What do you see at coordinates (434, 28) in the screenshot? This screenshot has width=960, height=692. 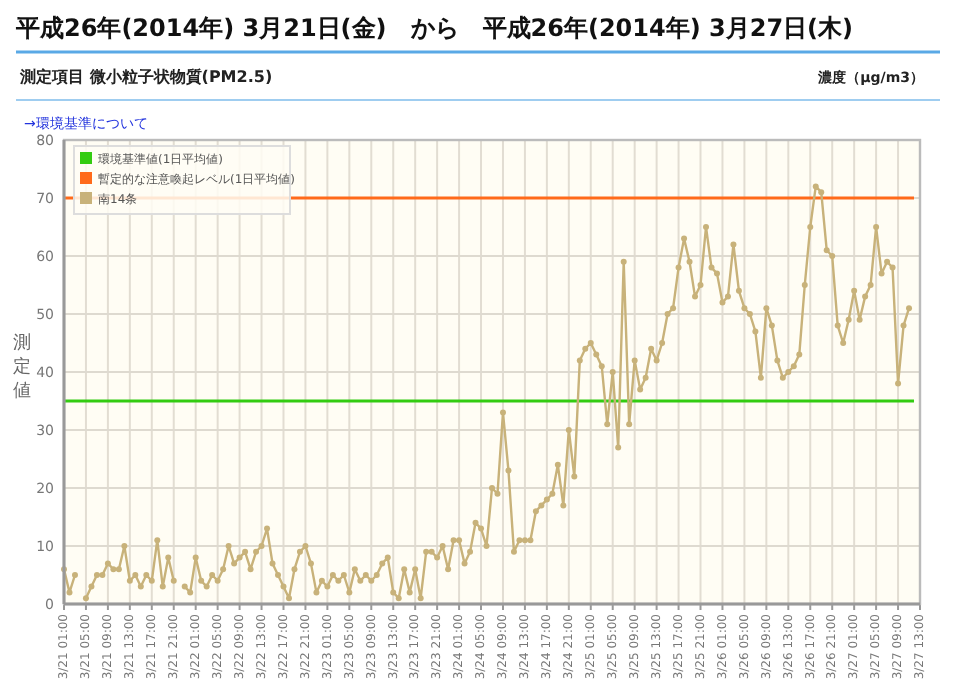 I see `chart-title: 平成26年(2014年) 3月21日(金) から 平成26年(2014年) 3月27日(木)` at bounding box center [434, 28].